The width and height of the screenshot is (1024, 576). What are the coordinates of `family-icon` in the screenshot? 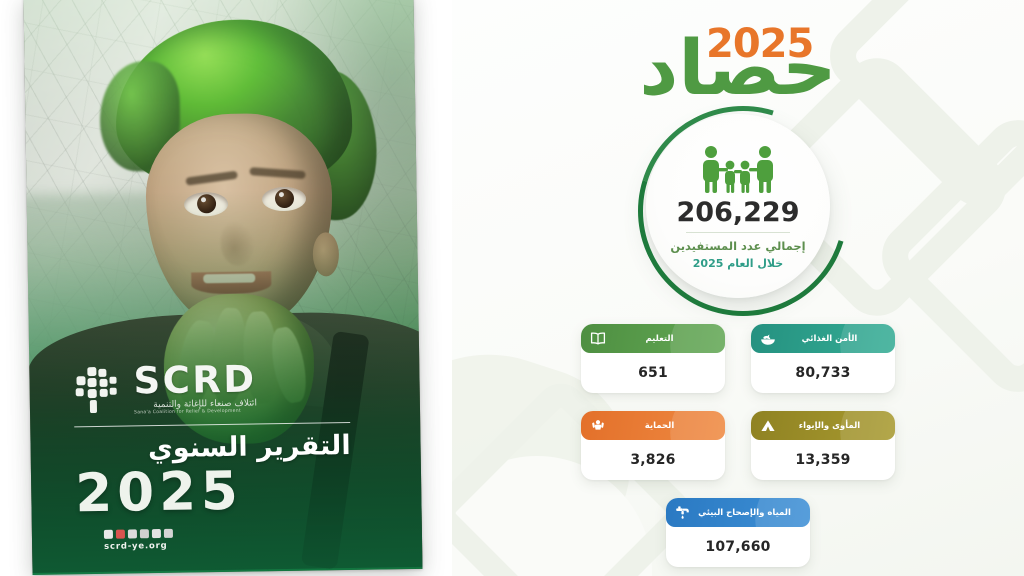 It's located at (738, 170).